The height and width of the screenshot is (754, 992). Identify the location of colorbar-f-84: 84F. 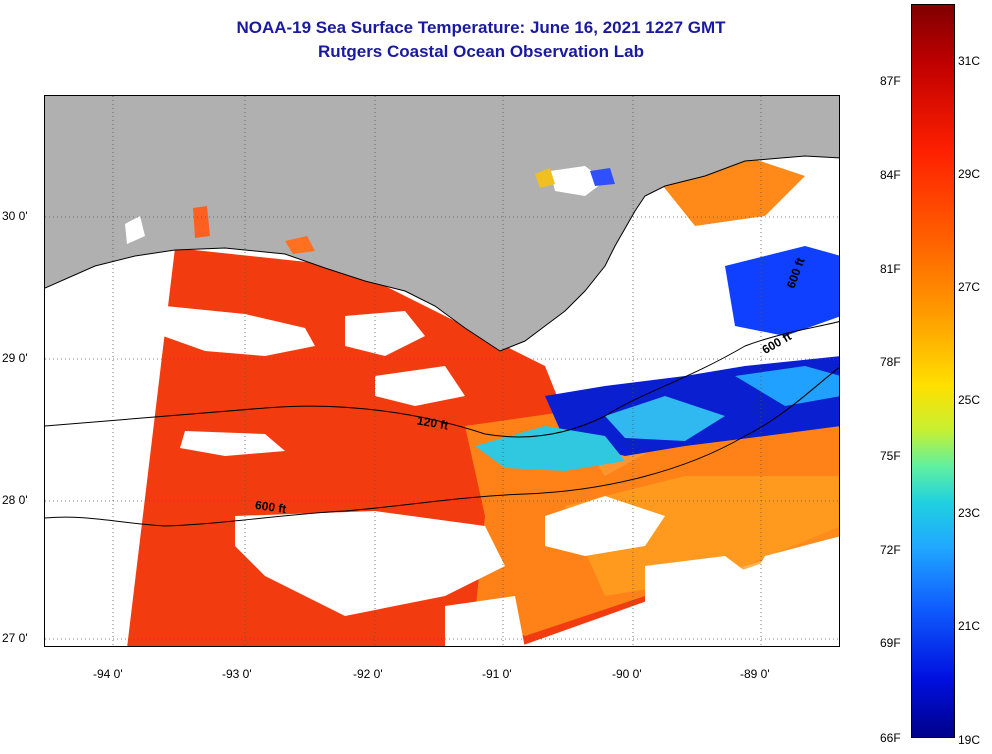
(890, 175).